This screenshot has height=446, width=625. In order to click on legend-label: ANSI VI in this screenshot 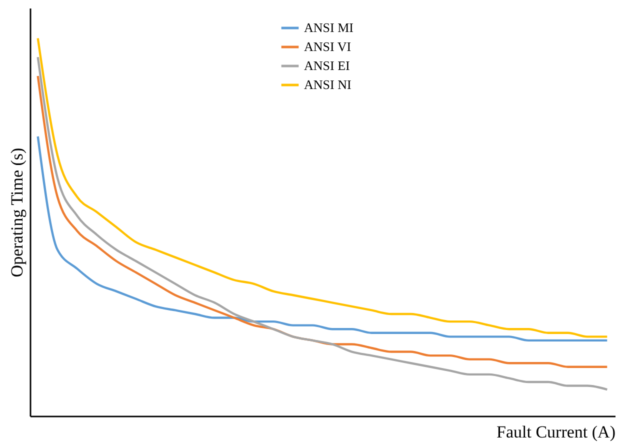, I will do `click(328, 46)`.